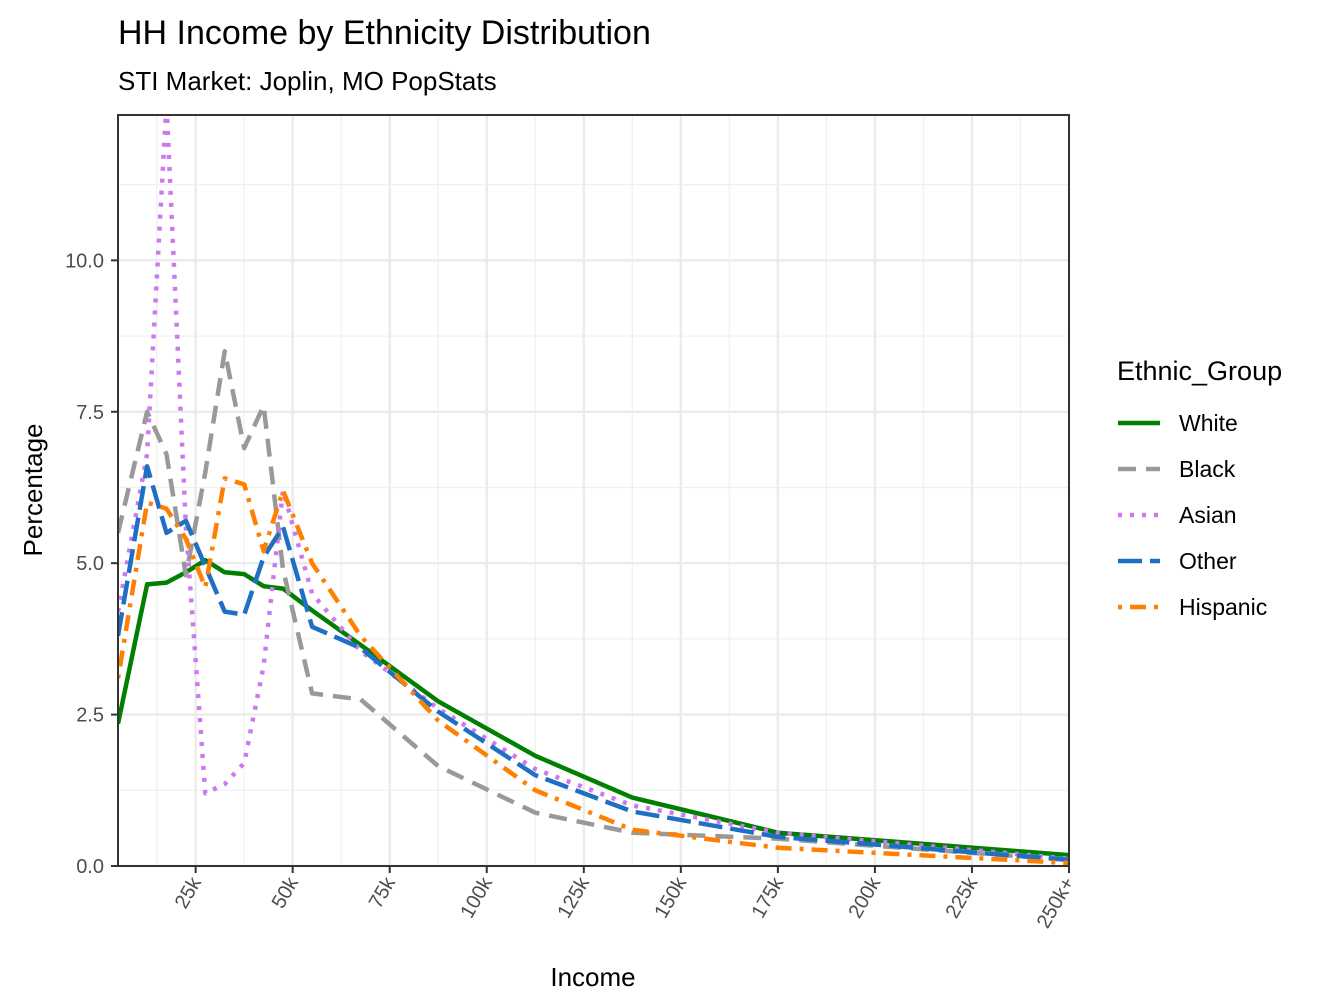  Describe the element at coordinates (476, 897) in the screenshot. I see `x-tick-label: 100k` at that location.